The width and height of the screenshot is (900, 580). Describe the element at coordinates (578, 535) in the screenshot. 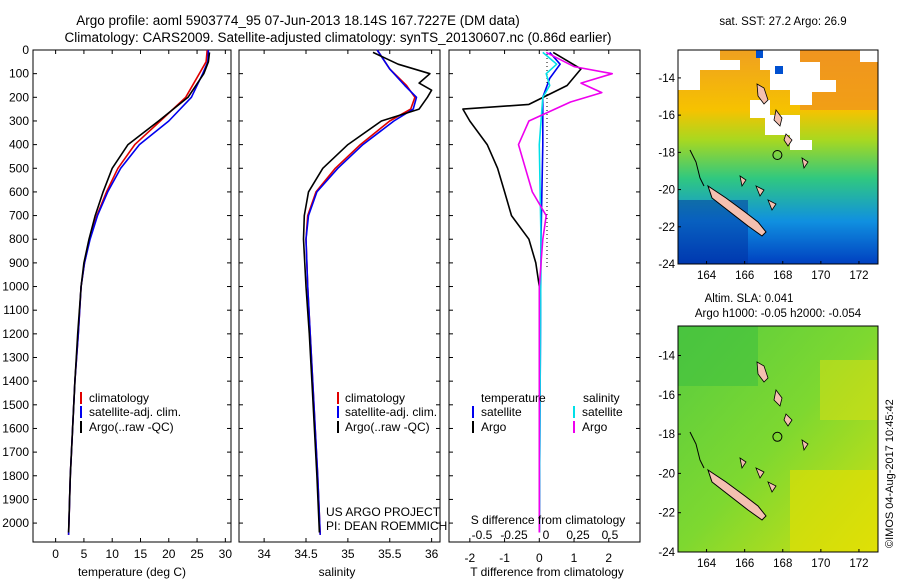

I see `s-tick-label: 0.25` at that location.